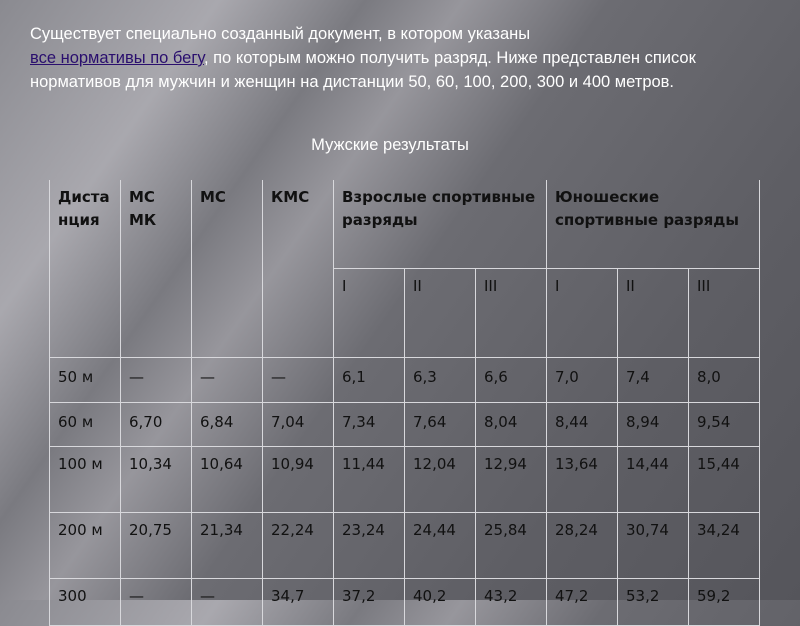 The image size is (800, 626). I want to click on value-cell: 20,75, so click(156, 545).